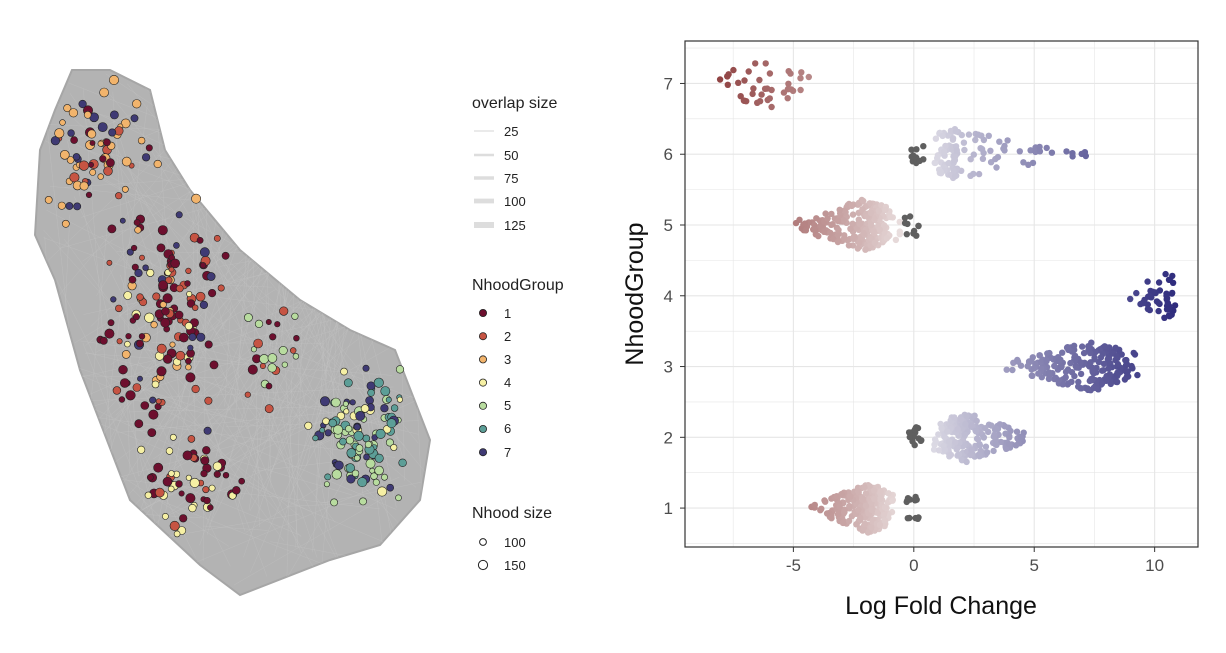 The image size is (1226, 653). I want to click on y-tick-label: 6, so click(668, 154).